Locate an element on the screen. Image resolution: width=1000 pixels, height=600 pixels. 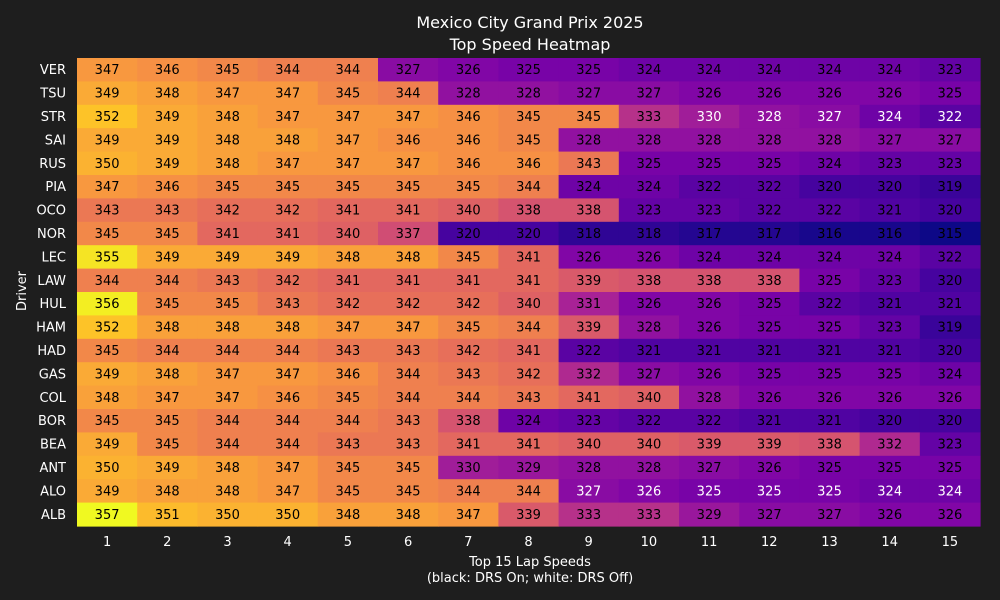
cell-value-label: 330 is located at coordinates (468, 468).